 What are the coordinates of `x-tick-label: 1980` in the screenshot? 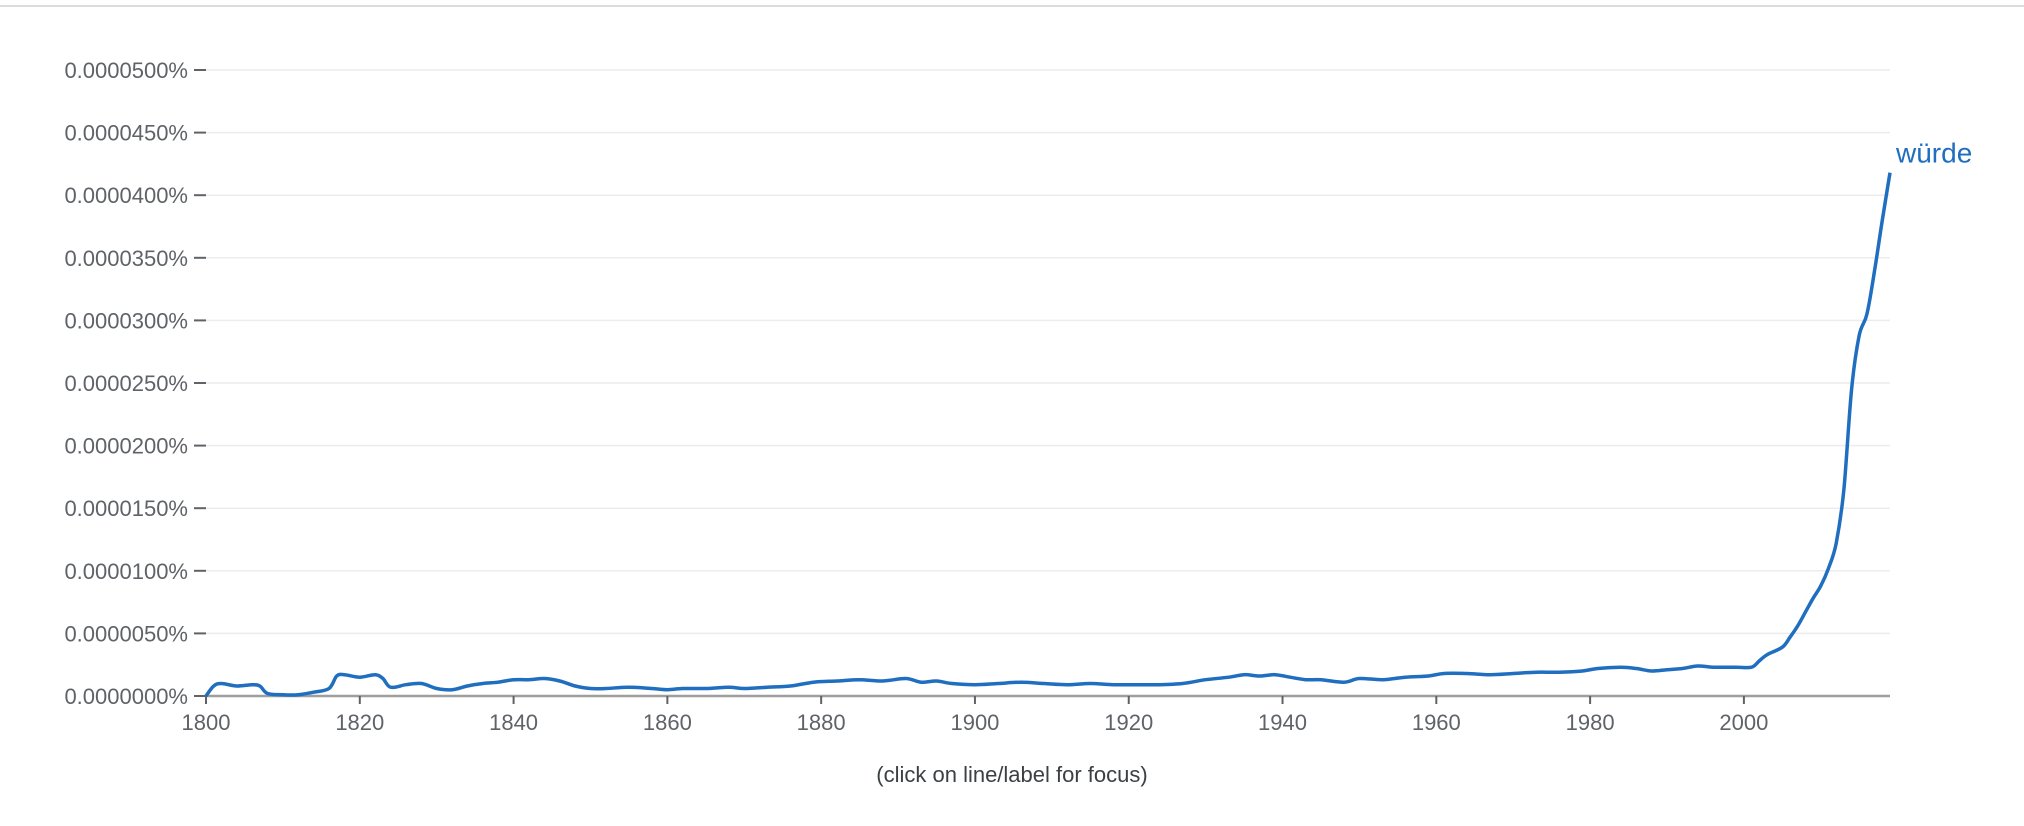 It's located at (1590, 722).